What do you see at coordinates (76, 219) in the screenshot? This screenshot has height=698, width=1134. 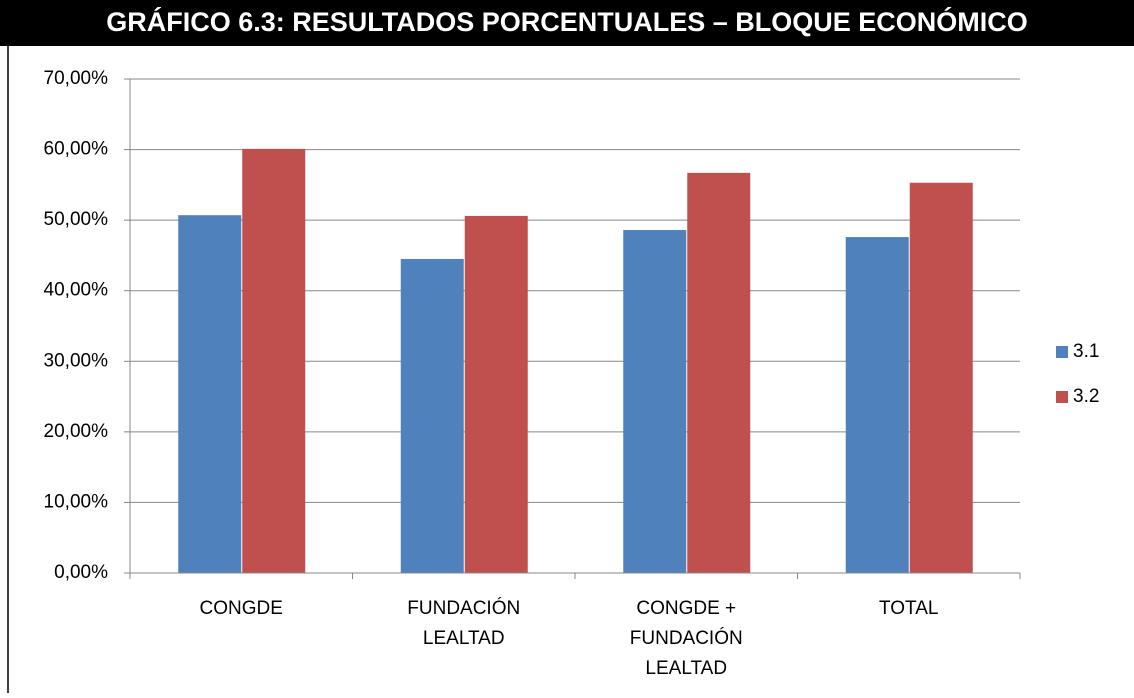 I see `y-tick-label: 50,00%` at bounding box center [76, 219].